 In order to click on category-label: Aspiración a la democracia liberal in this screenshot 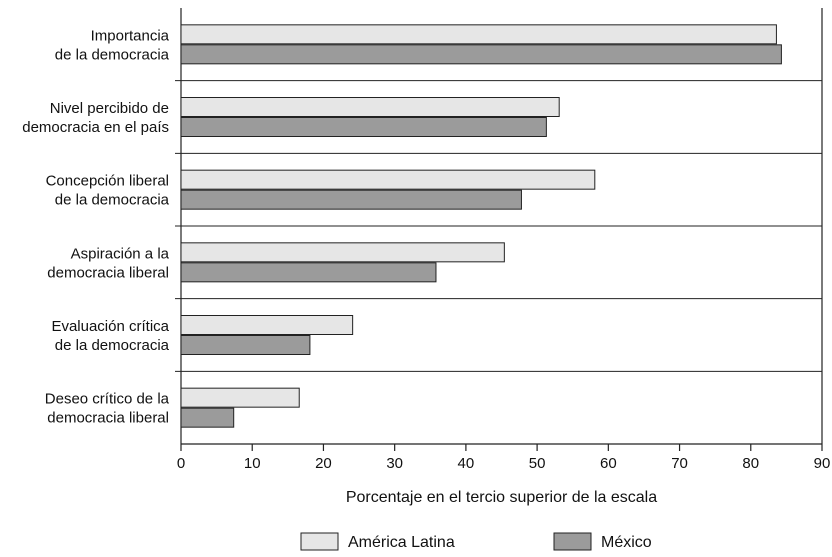, I will do `click(108, 263)`.